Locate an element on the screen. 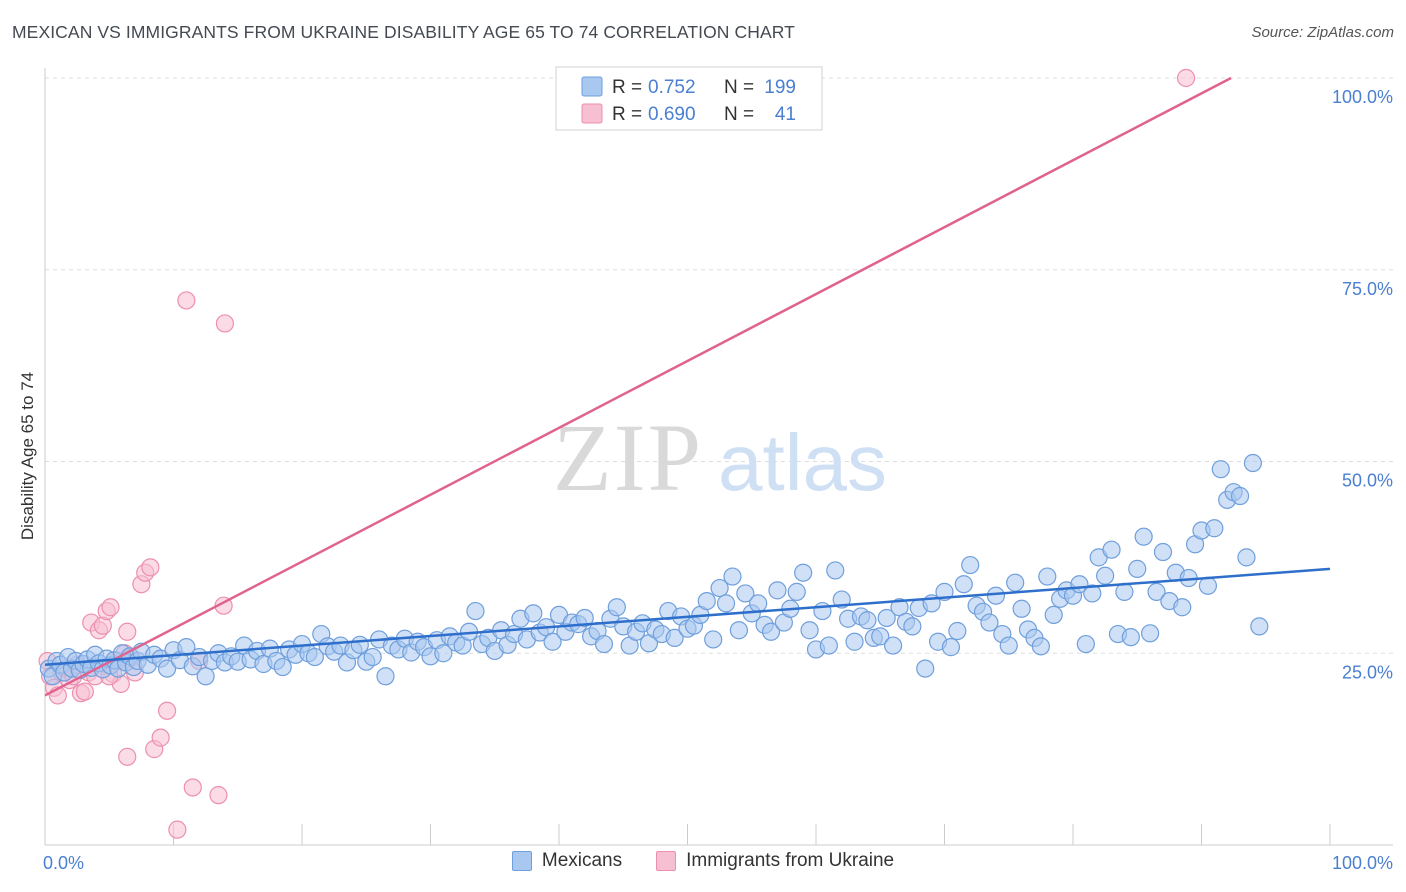 This screenshot has width=1406, height=892. legend-swatch-mexicans is located at coordinates (592, 86).